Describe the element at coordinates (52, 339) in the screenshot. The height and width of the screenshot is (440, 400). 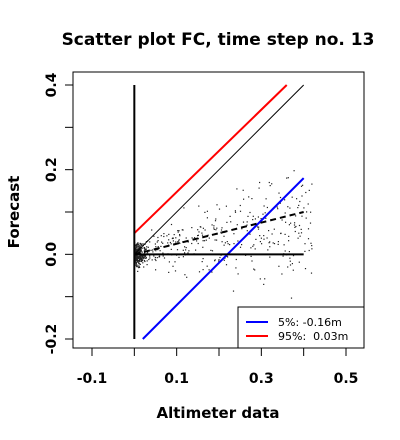
I see `y-tick-label: -0.2` at that location.